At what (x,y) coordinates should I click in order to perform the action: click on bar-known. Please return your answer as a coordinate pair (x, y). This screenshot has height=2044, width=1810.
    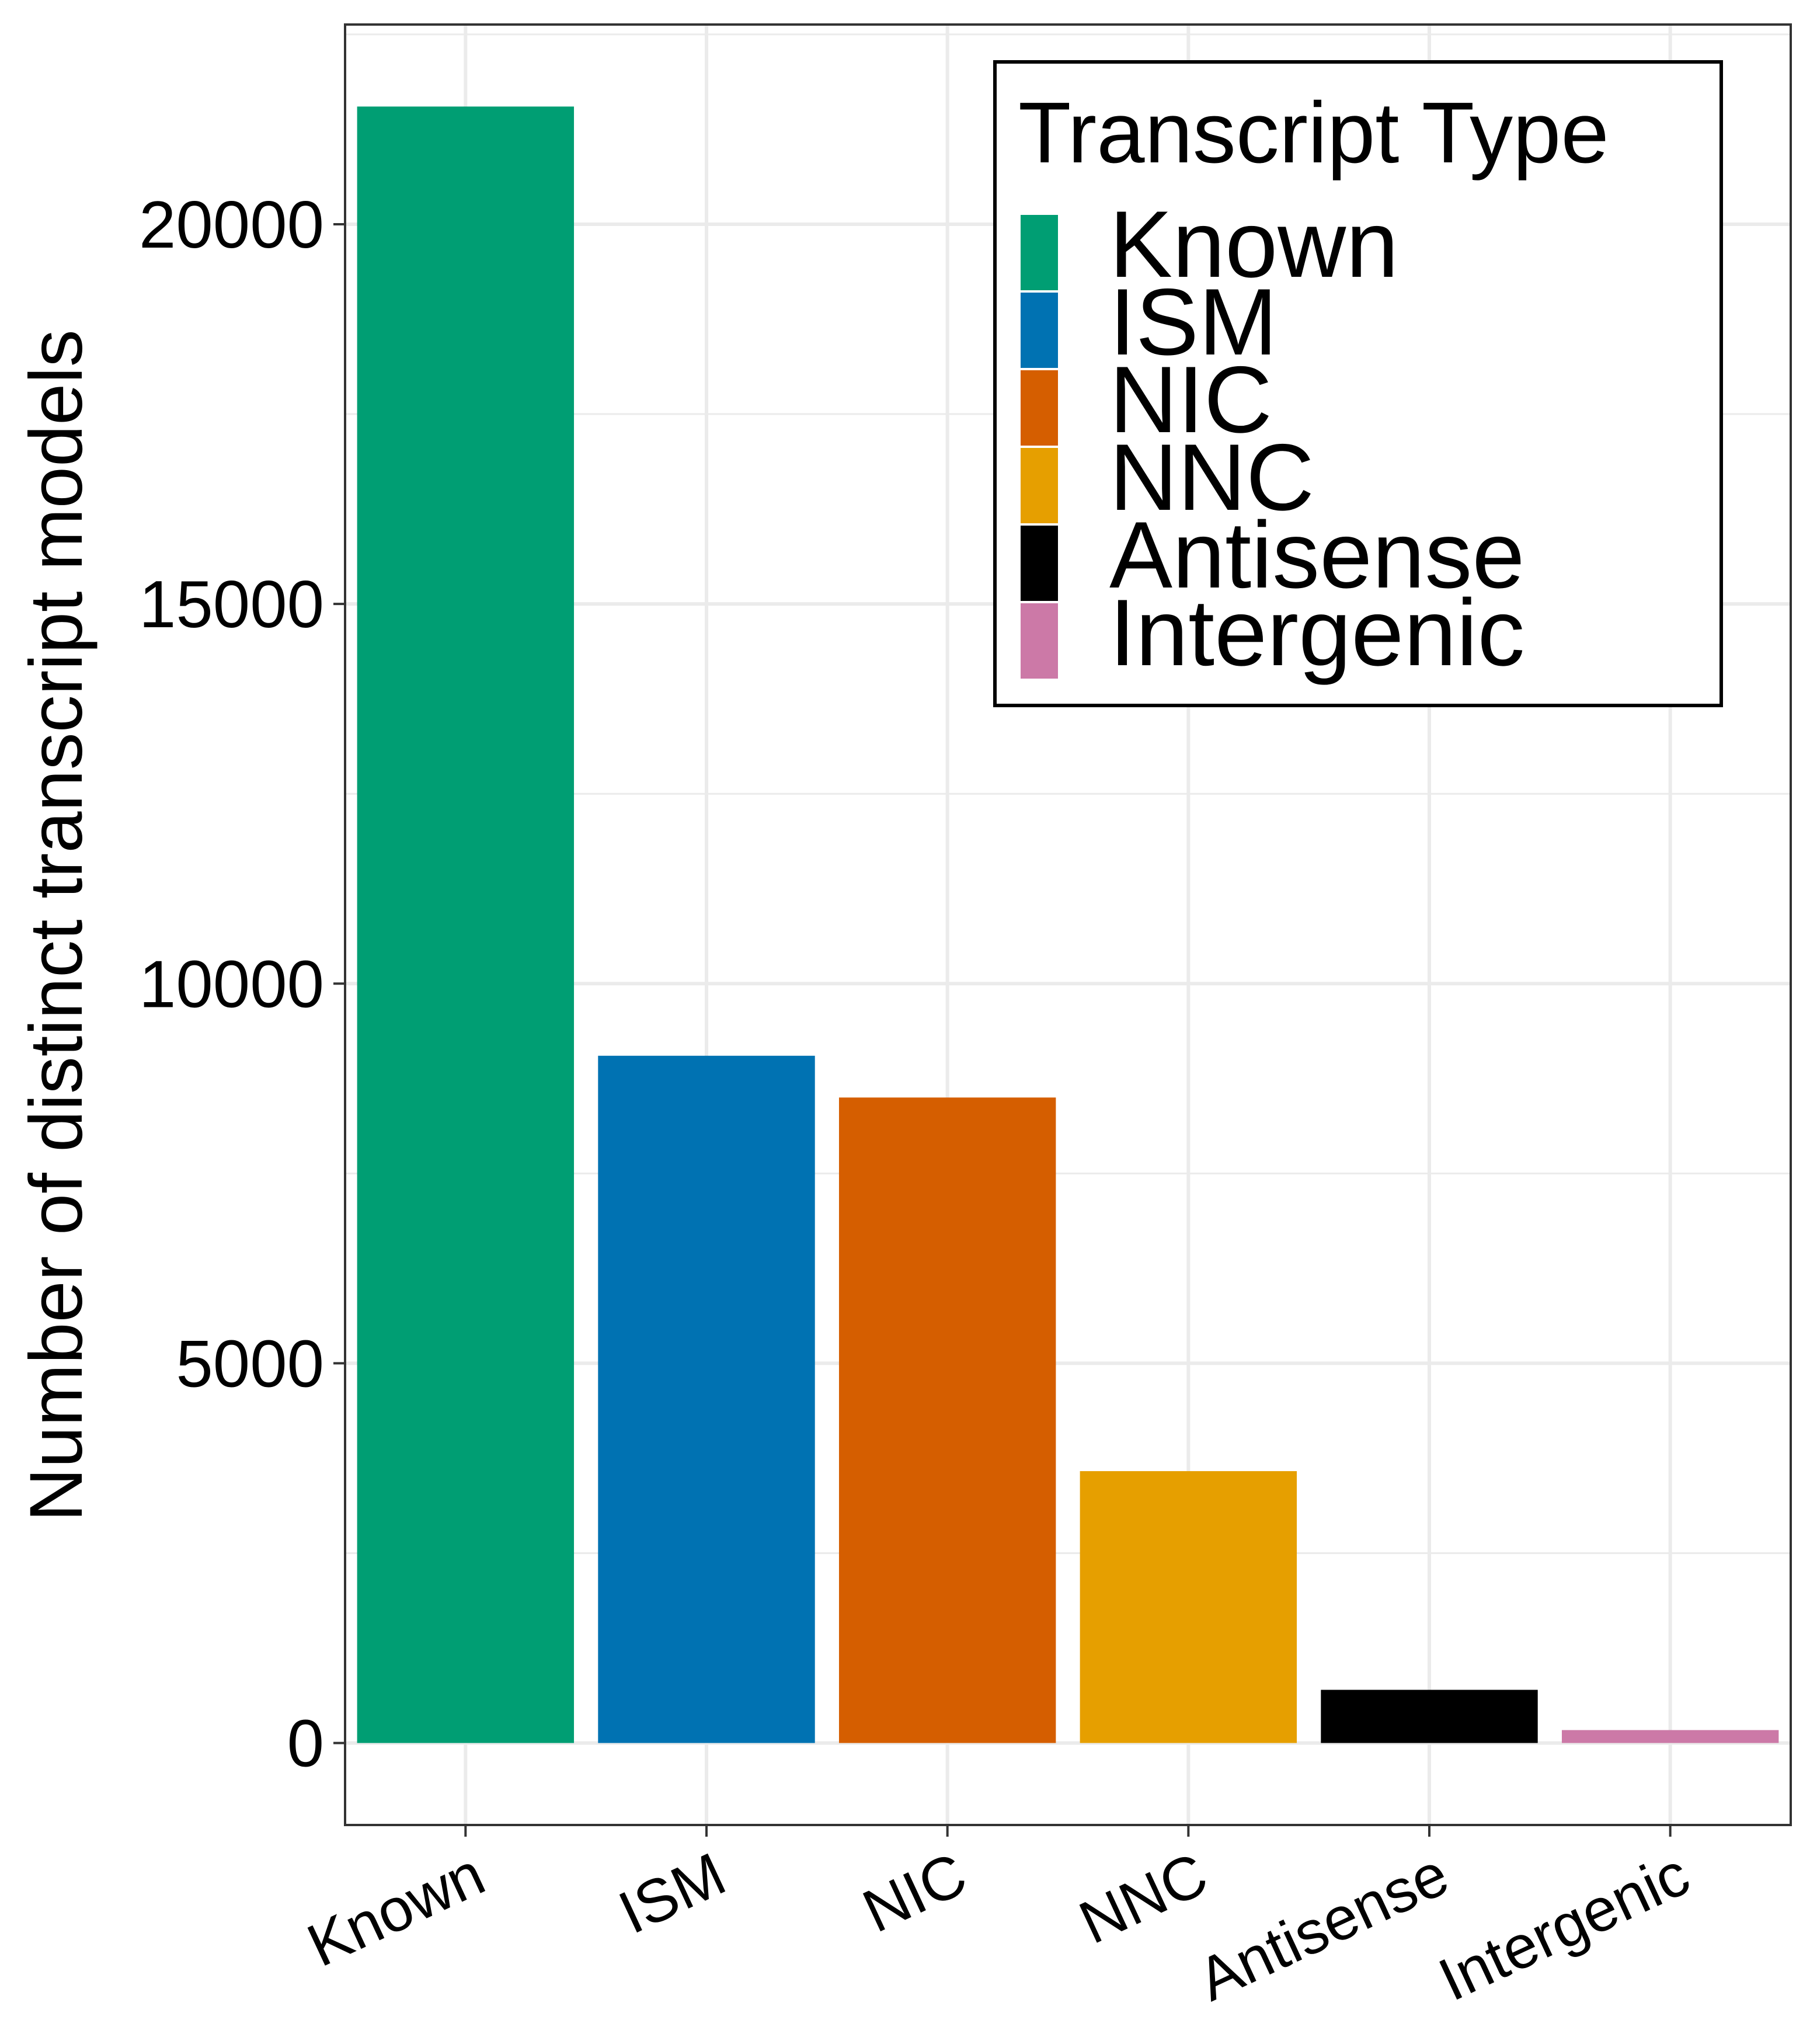
    Looking at the image, I should click on (466, 924).